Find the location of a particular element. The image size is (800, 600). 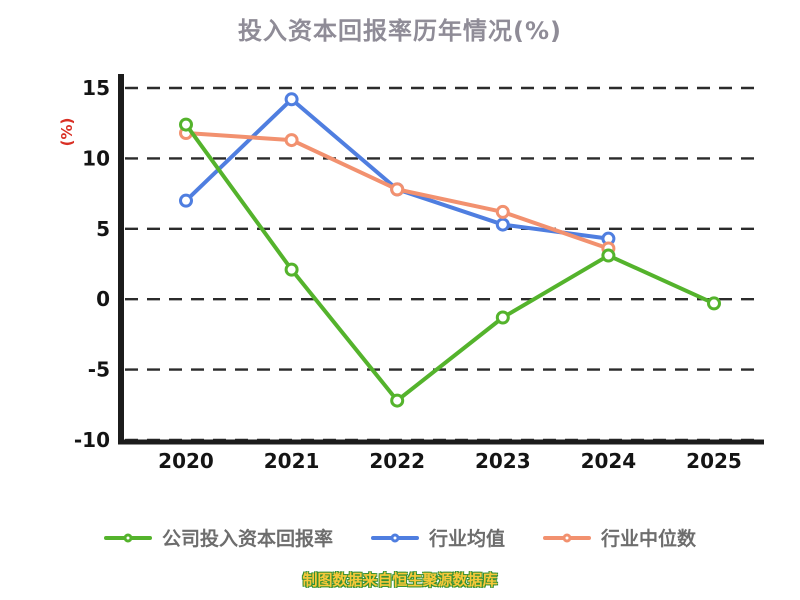

legend-marker-industry-median is located at coordinates (567, 538).